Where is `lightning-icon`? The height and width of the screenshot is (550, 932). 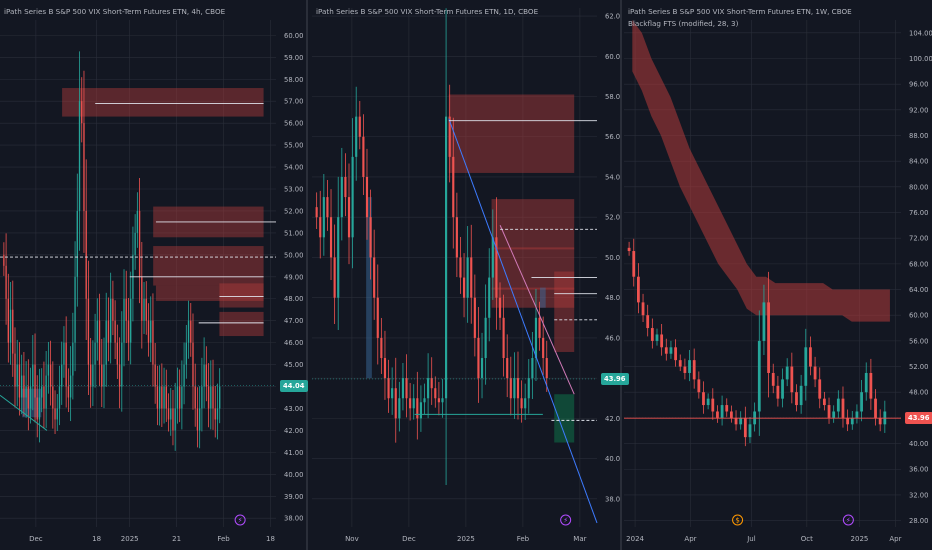 lightning-icon is located at coordinates (848, 520).